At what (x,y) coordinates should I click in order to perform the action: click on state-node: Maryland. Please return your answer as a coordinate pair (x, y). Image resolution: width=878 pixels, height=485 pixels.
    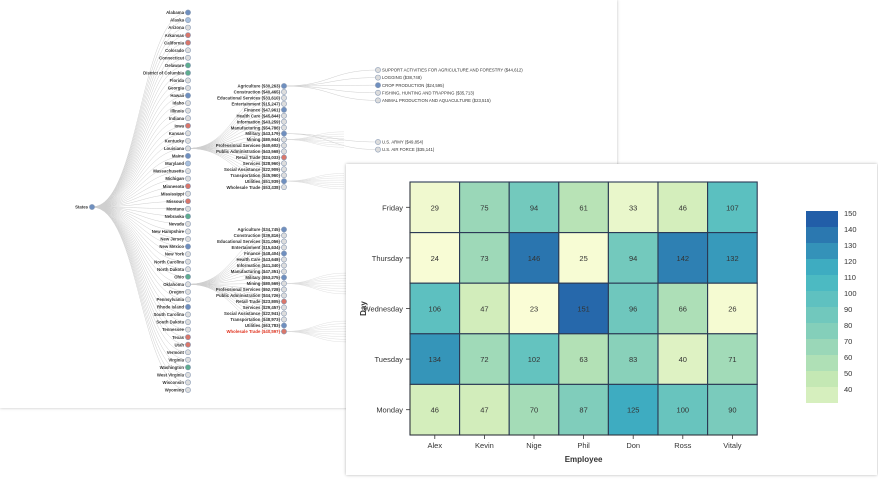
    Looking at the image, I should click on (178, 163).